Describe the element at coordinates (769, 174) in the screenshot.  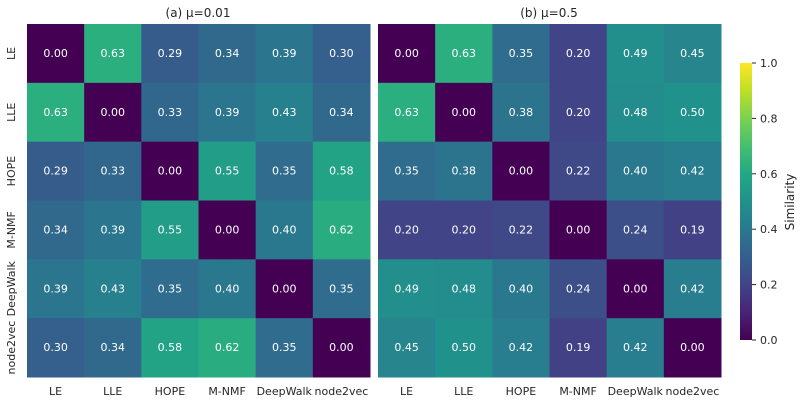
I see `colorbar-tick-label: 0.6` at that location.